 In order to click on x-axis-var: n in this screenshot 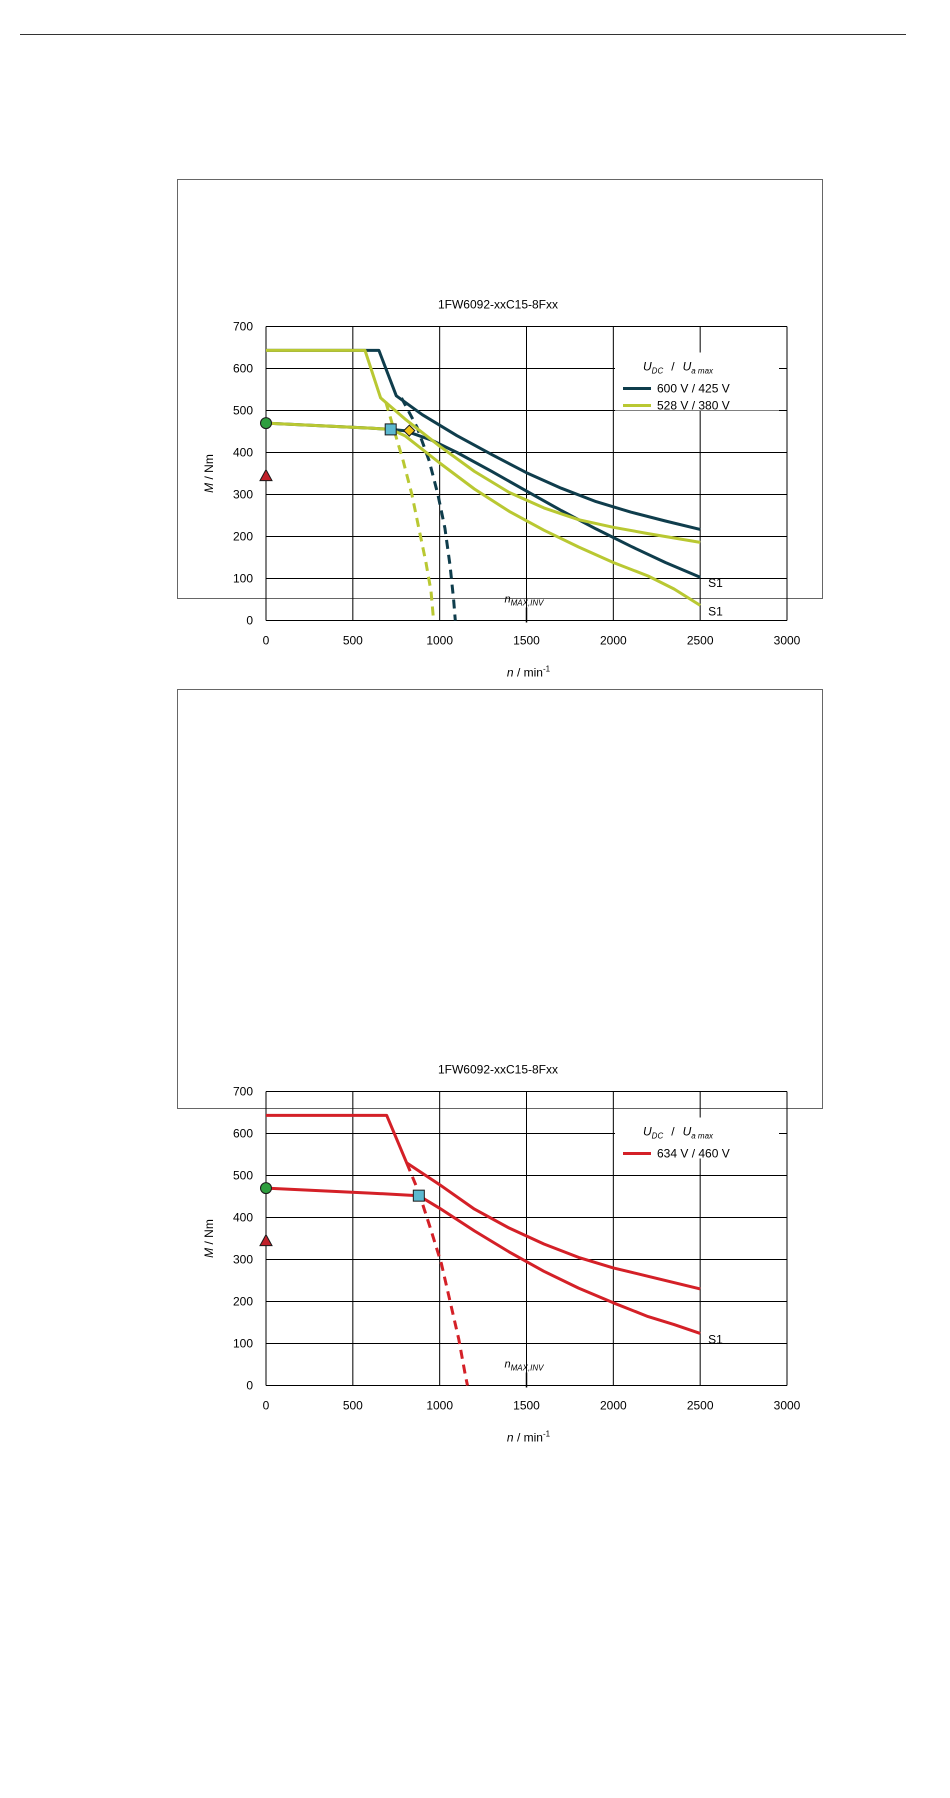, I will do `click(510, 673)`.